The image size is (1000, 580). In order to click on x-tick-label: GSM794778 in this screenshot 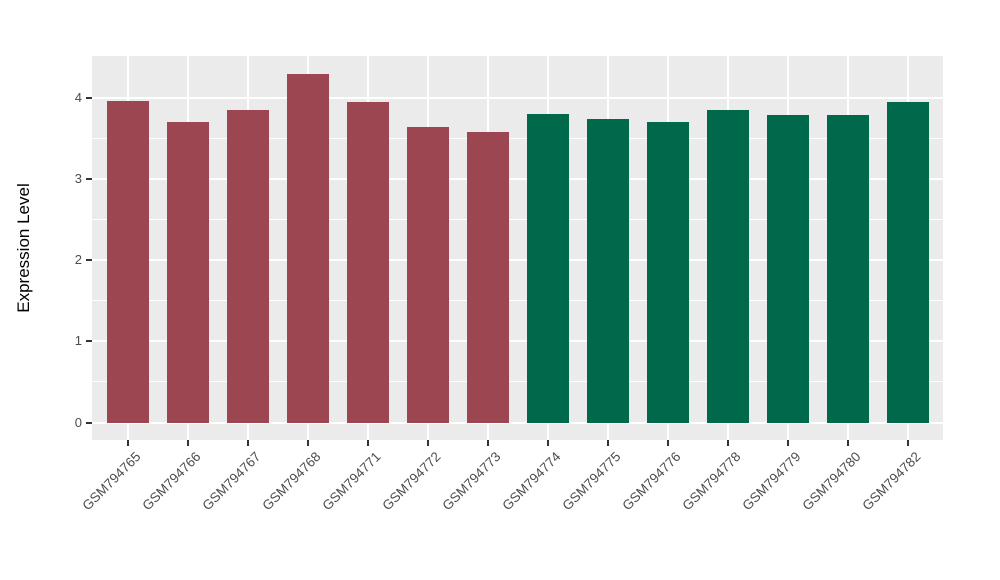, I will do `click(711, 481)`.